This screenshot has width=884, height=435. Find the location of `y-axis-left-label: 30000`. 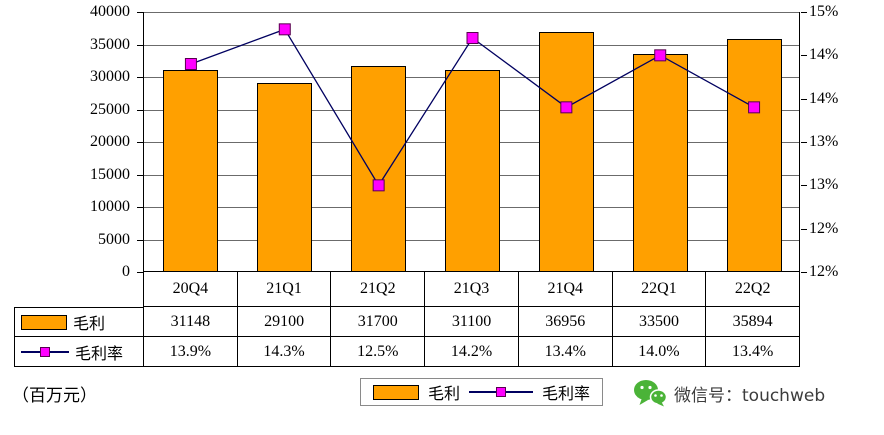

y-axis-left-label: 30000 is located at coordinates (110, 76).